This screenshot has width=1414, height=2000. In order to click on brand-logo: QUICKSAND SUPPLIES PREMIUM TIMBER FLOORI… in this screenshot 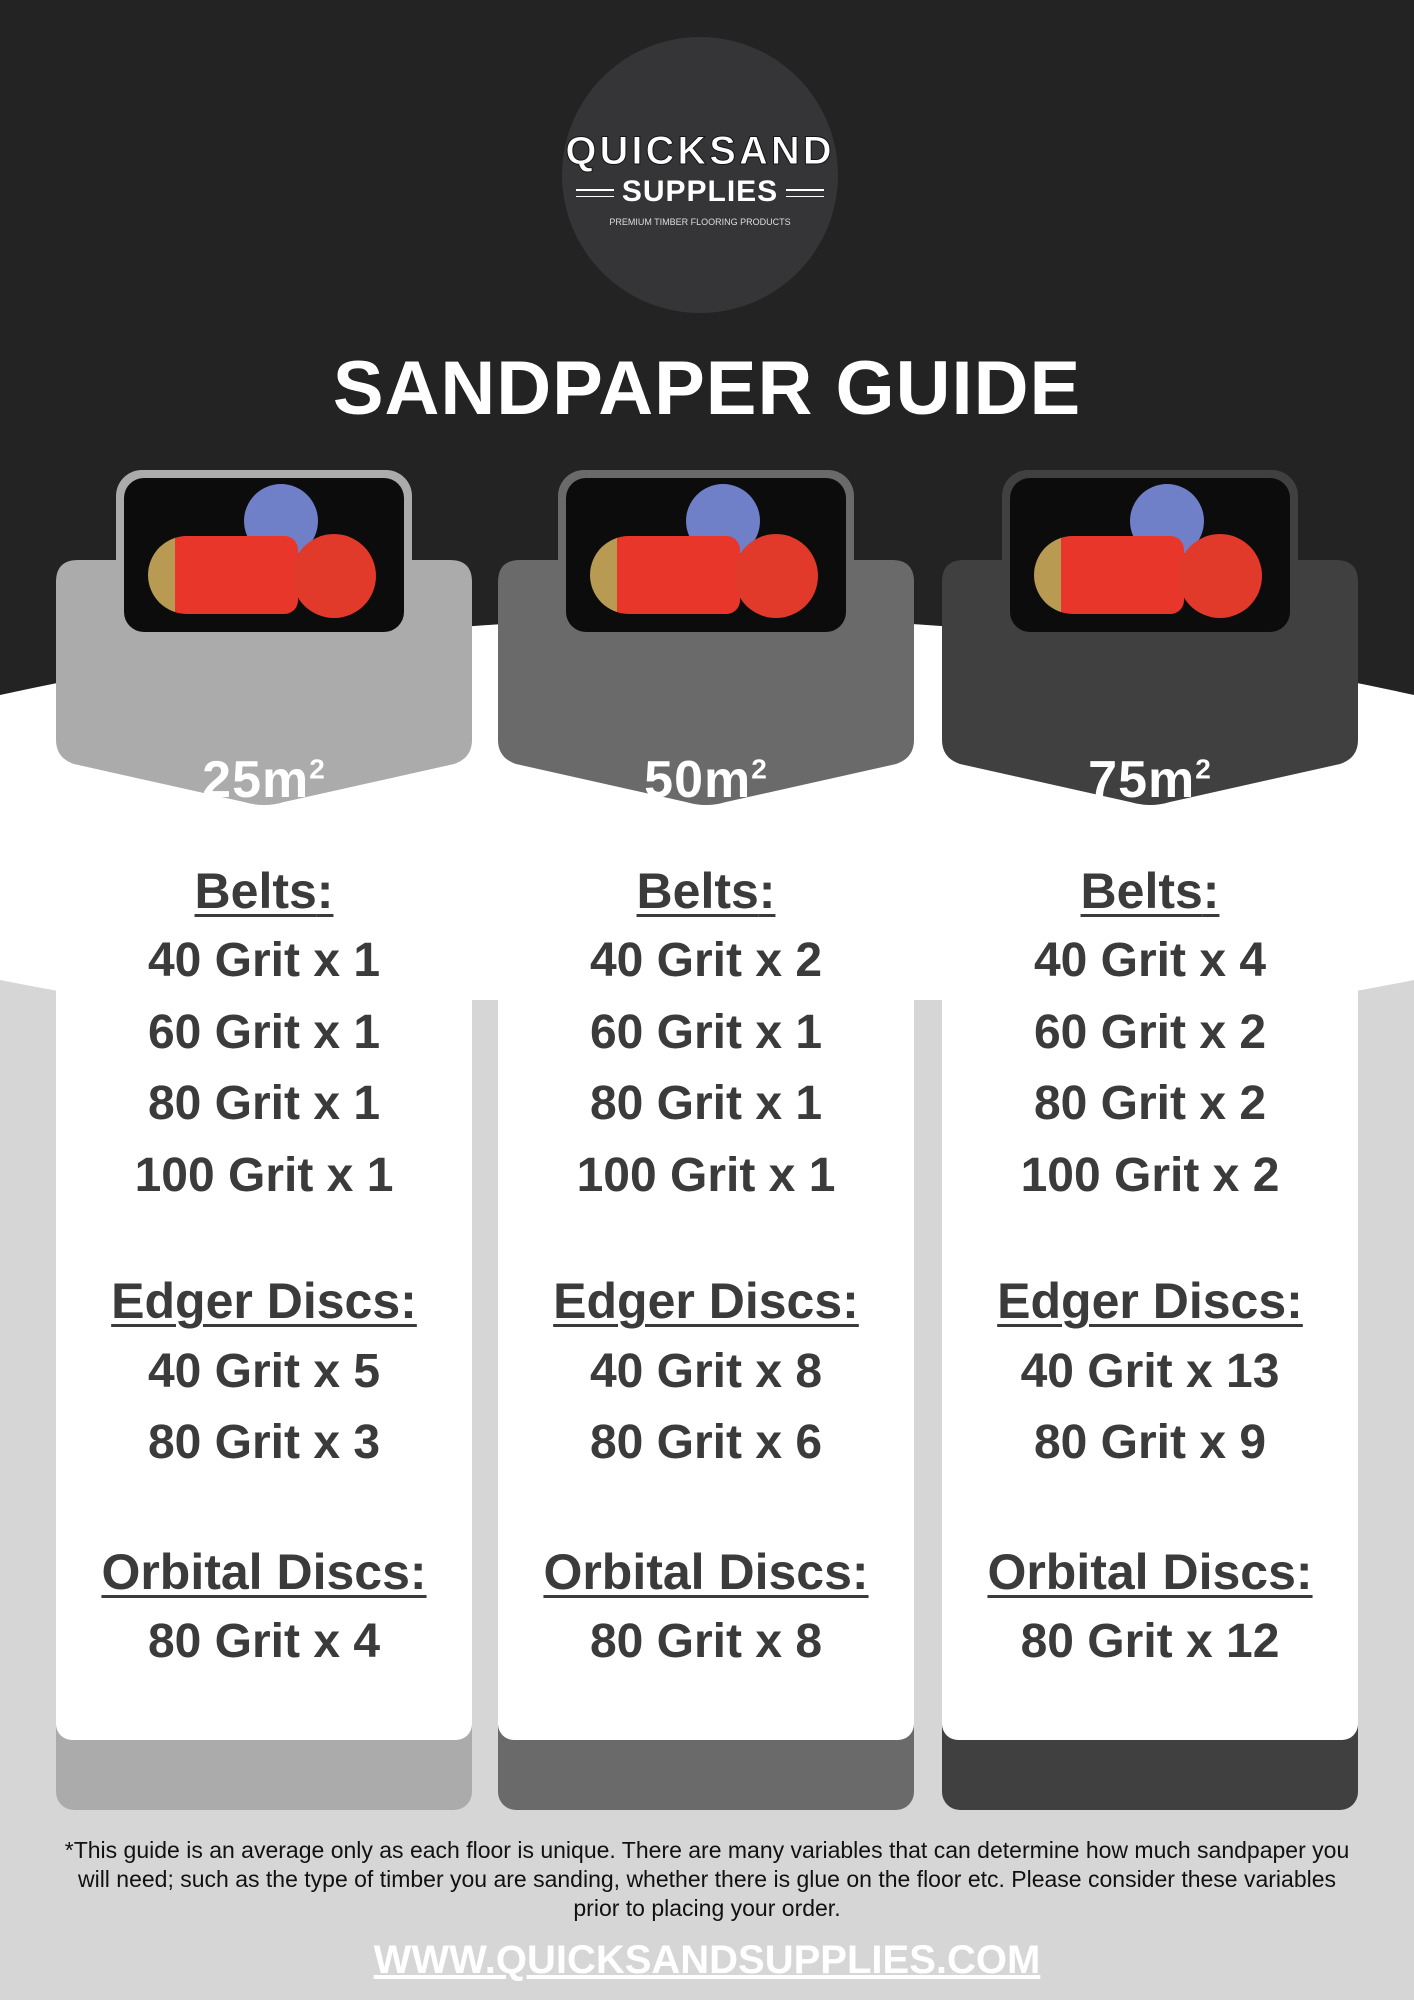, I will do `click(700, 175)`.